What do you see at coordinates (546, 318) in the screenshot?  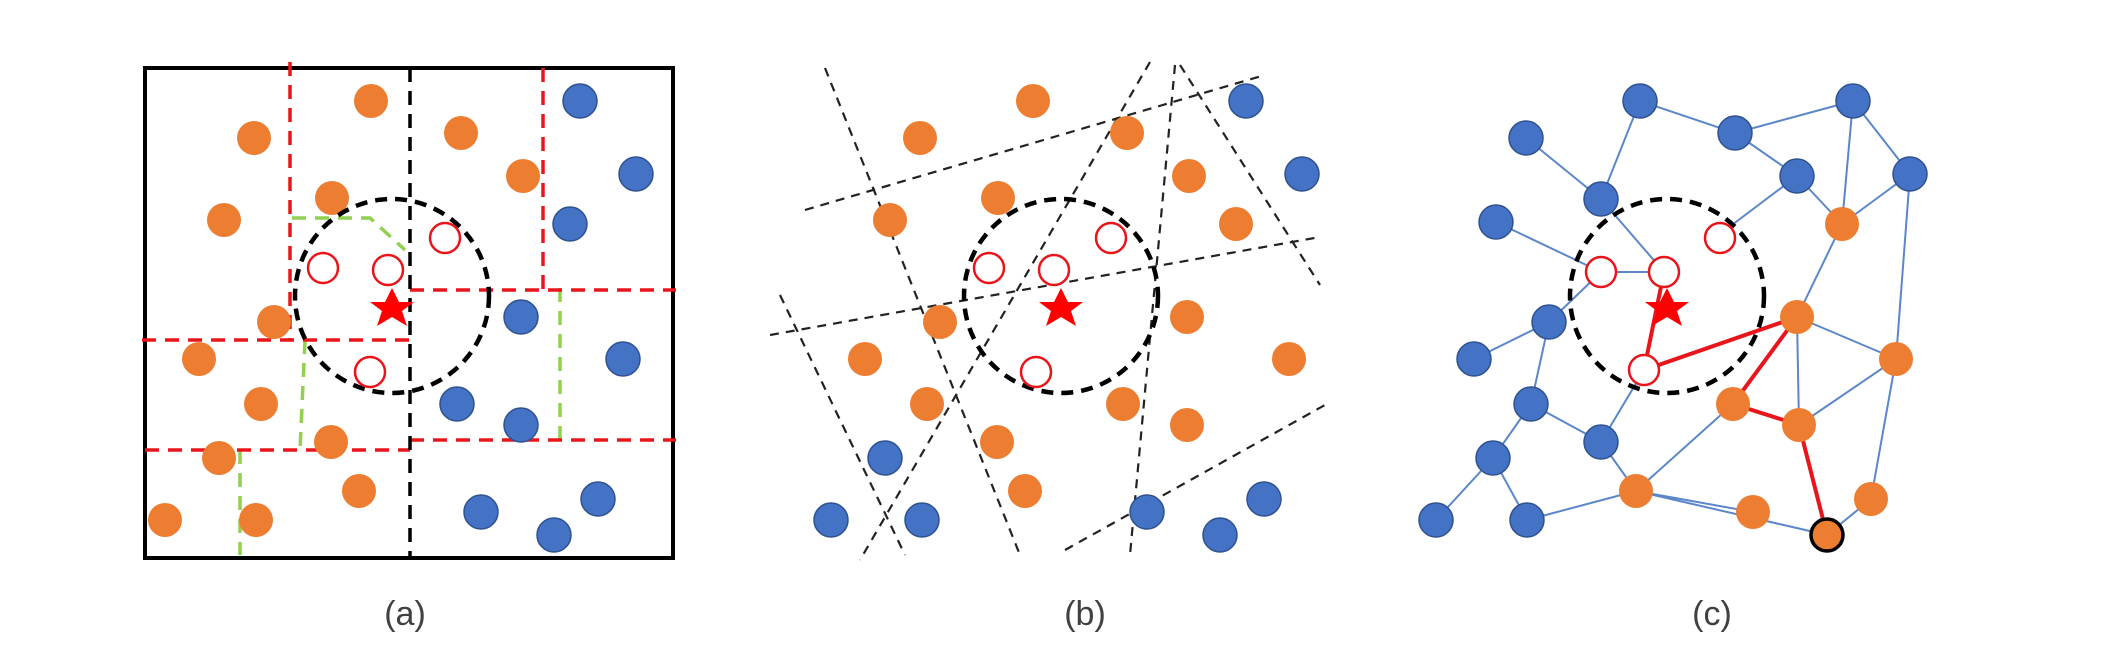 I see `blue-points` at bounding box center [546, 318].